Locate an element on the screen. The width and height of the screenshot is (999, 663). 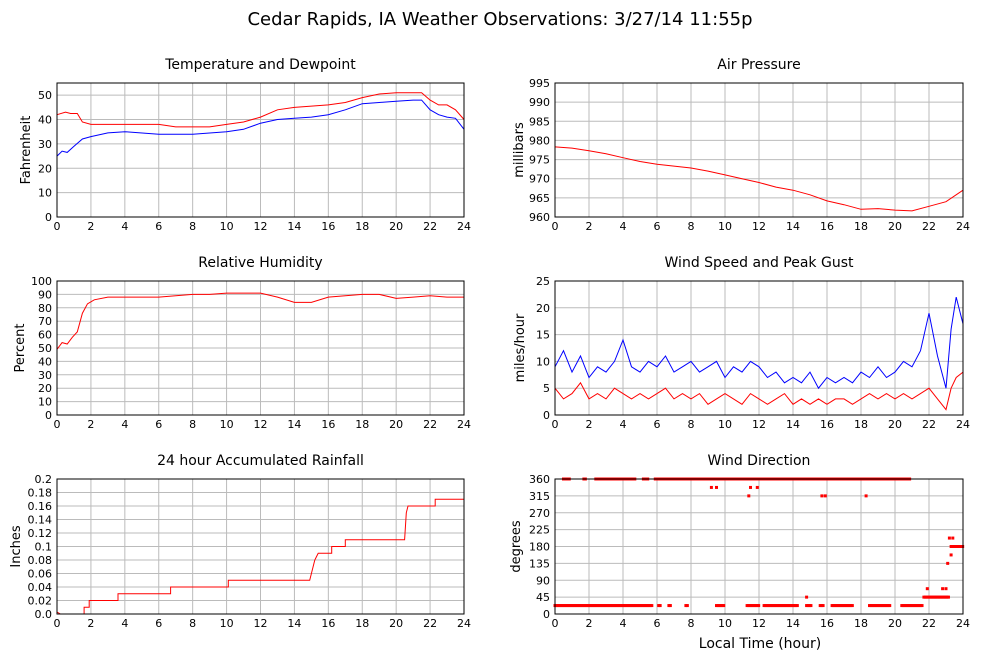
y-tick-label: 0.06 is located at coordinates (40, 574).